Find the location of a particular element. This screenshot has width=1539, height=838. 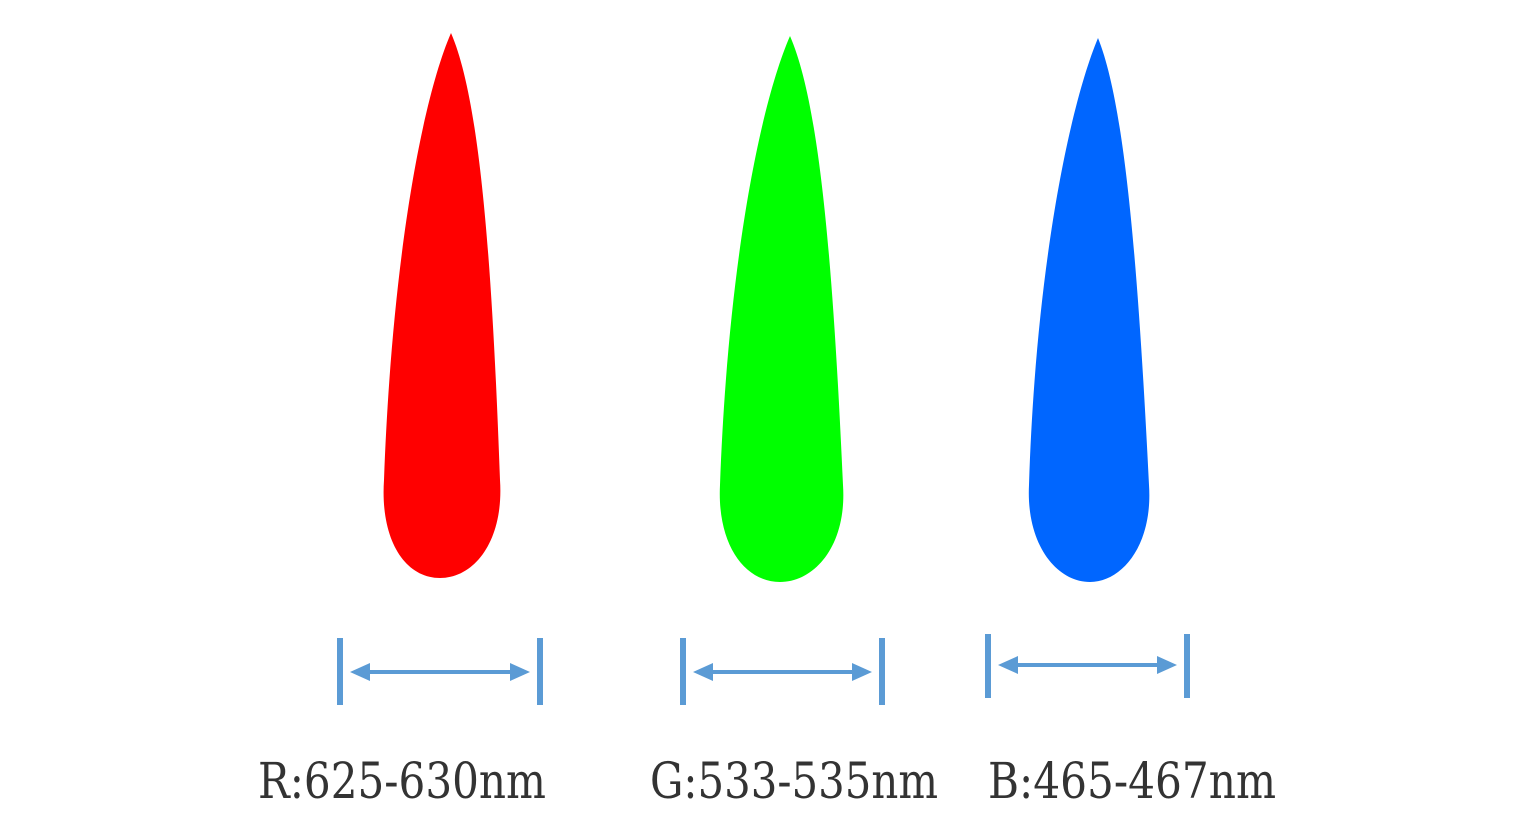

wavelength-label-blue: B:465-467nm is located at coordinates (1132, 781).